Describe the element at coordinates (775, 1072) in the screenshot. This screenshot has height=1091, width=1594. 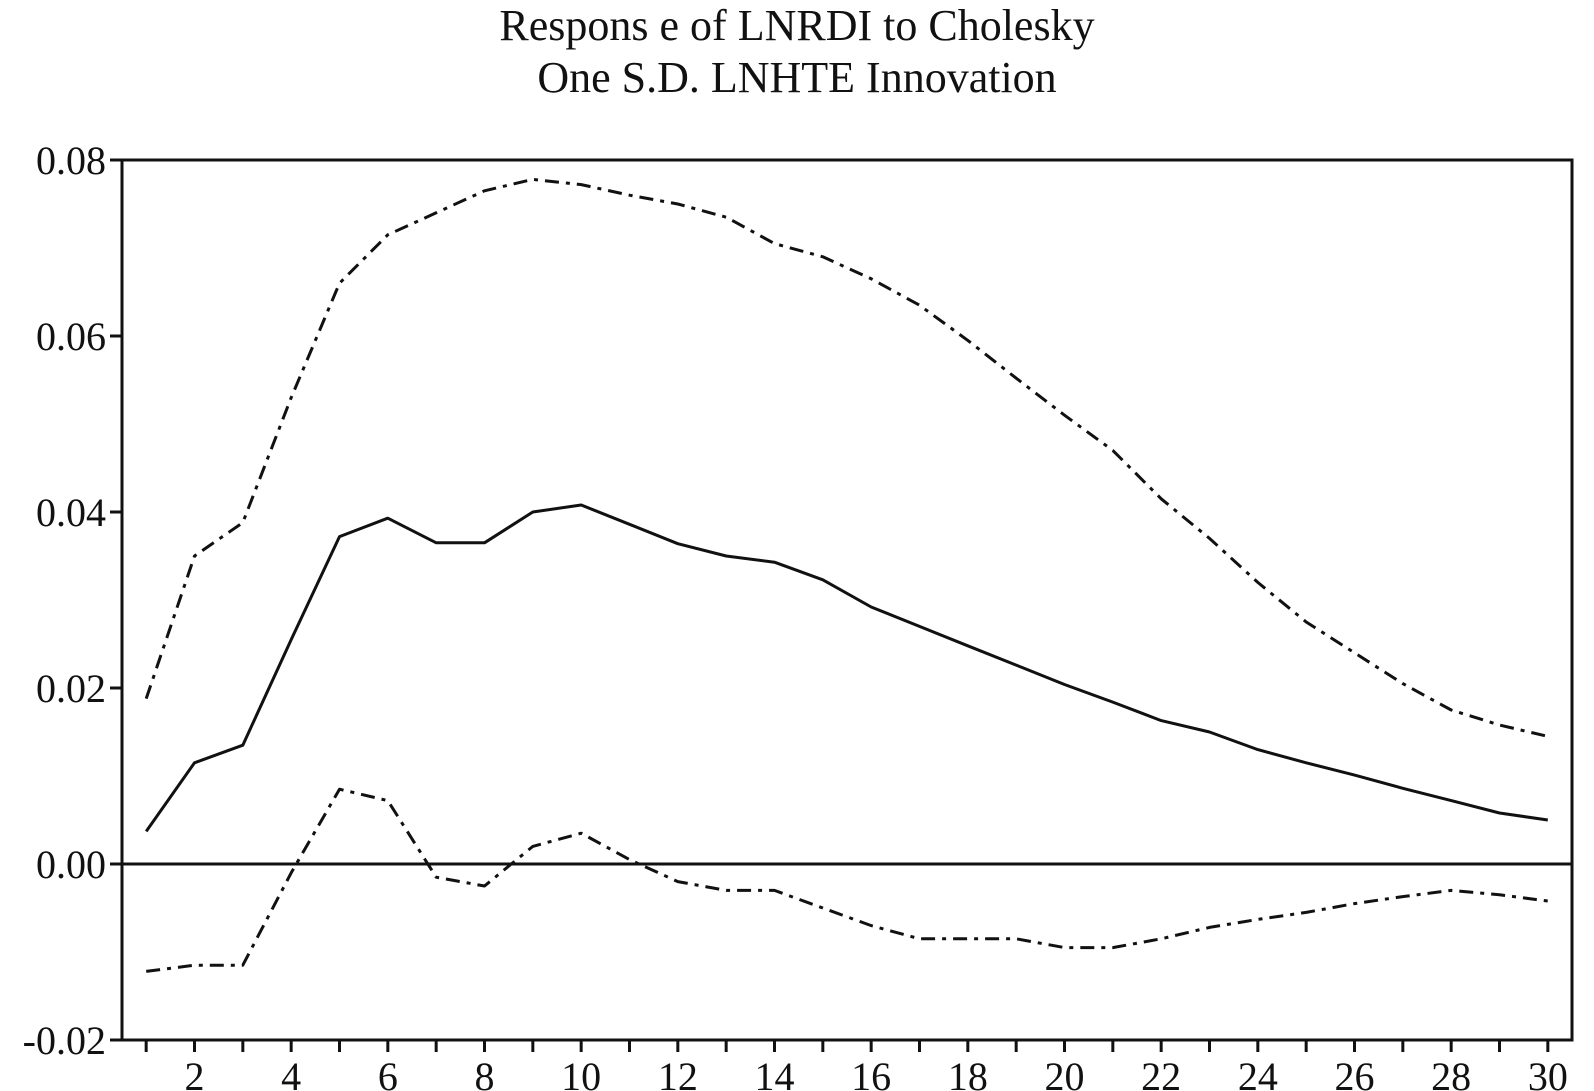
I see `x-tick-label: 14` at that location.